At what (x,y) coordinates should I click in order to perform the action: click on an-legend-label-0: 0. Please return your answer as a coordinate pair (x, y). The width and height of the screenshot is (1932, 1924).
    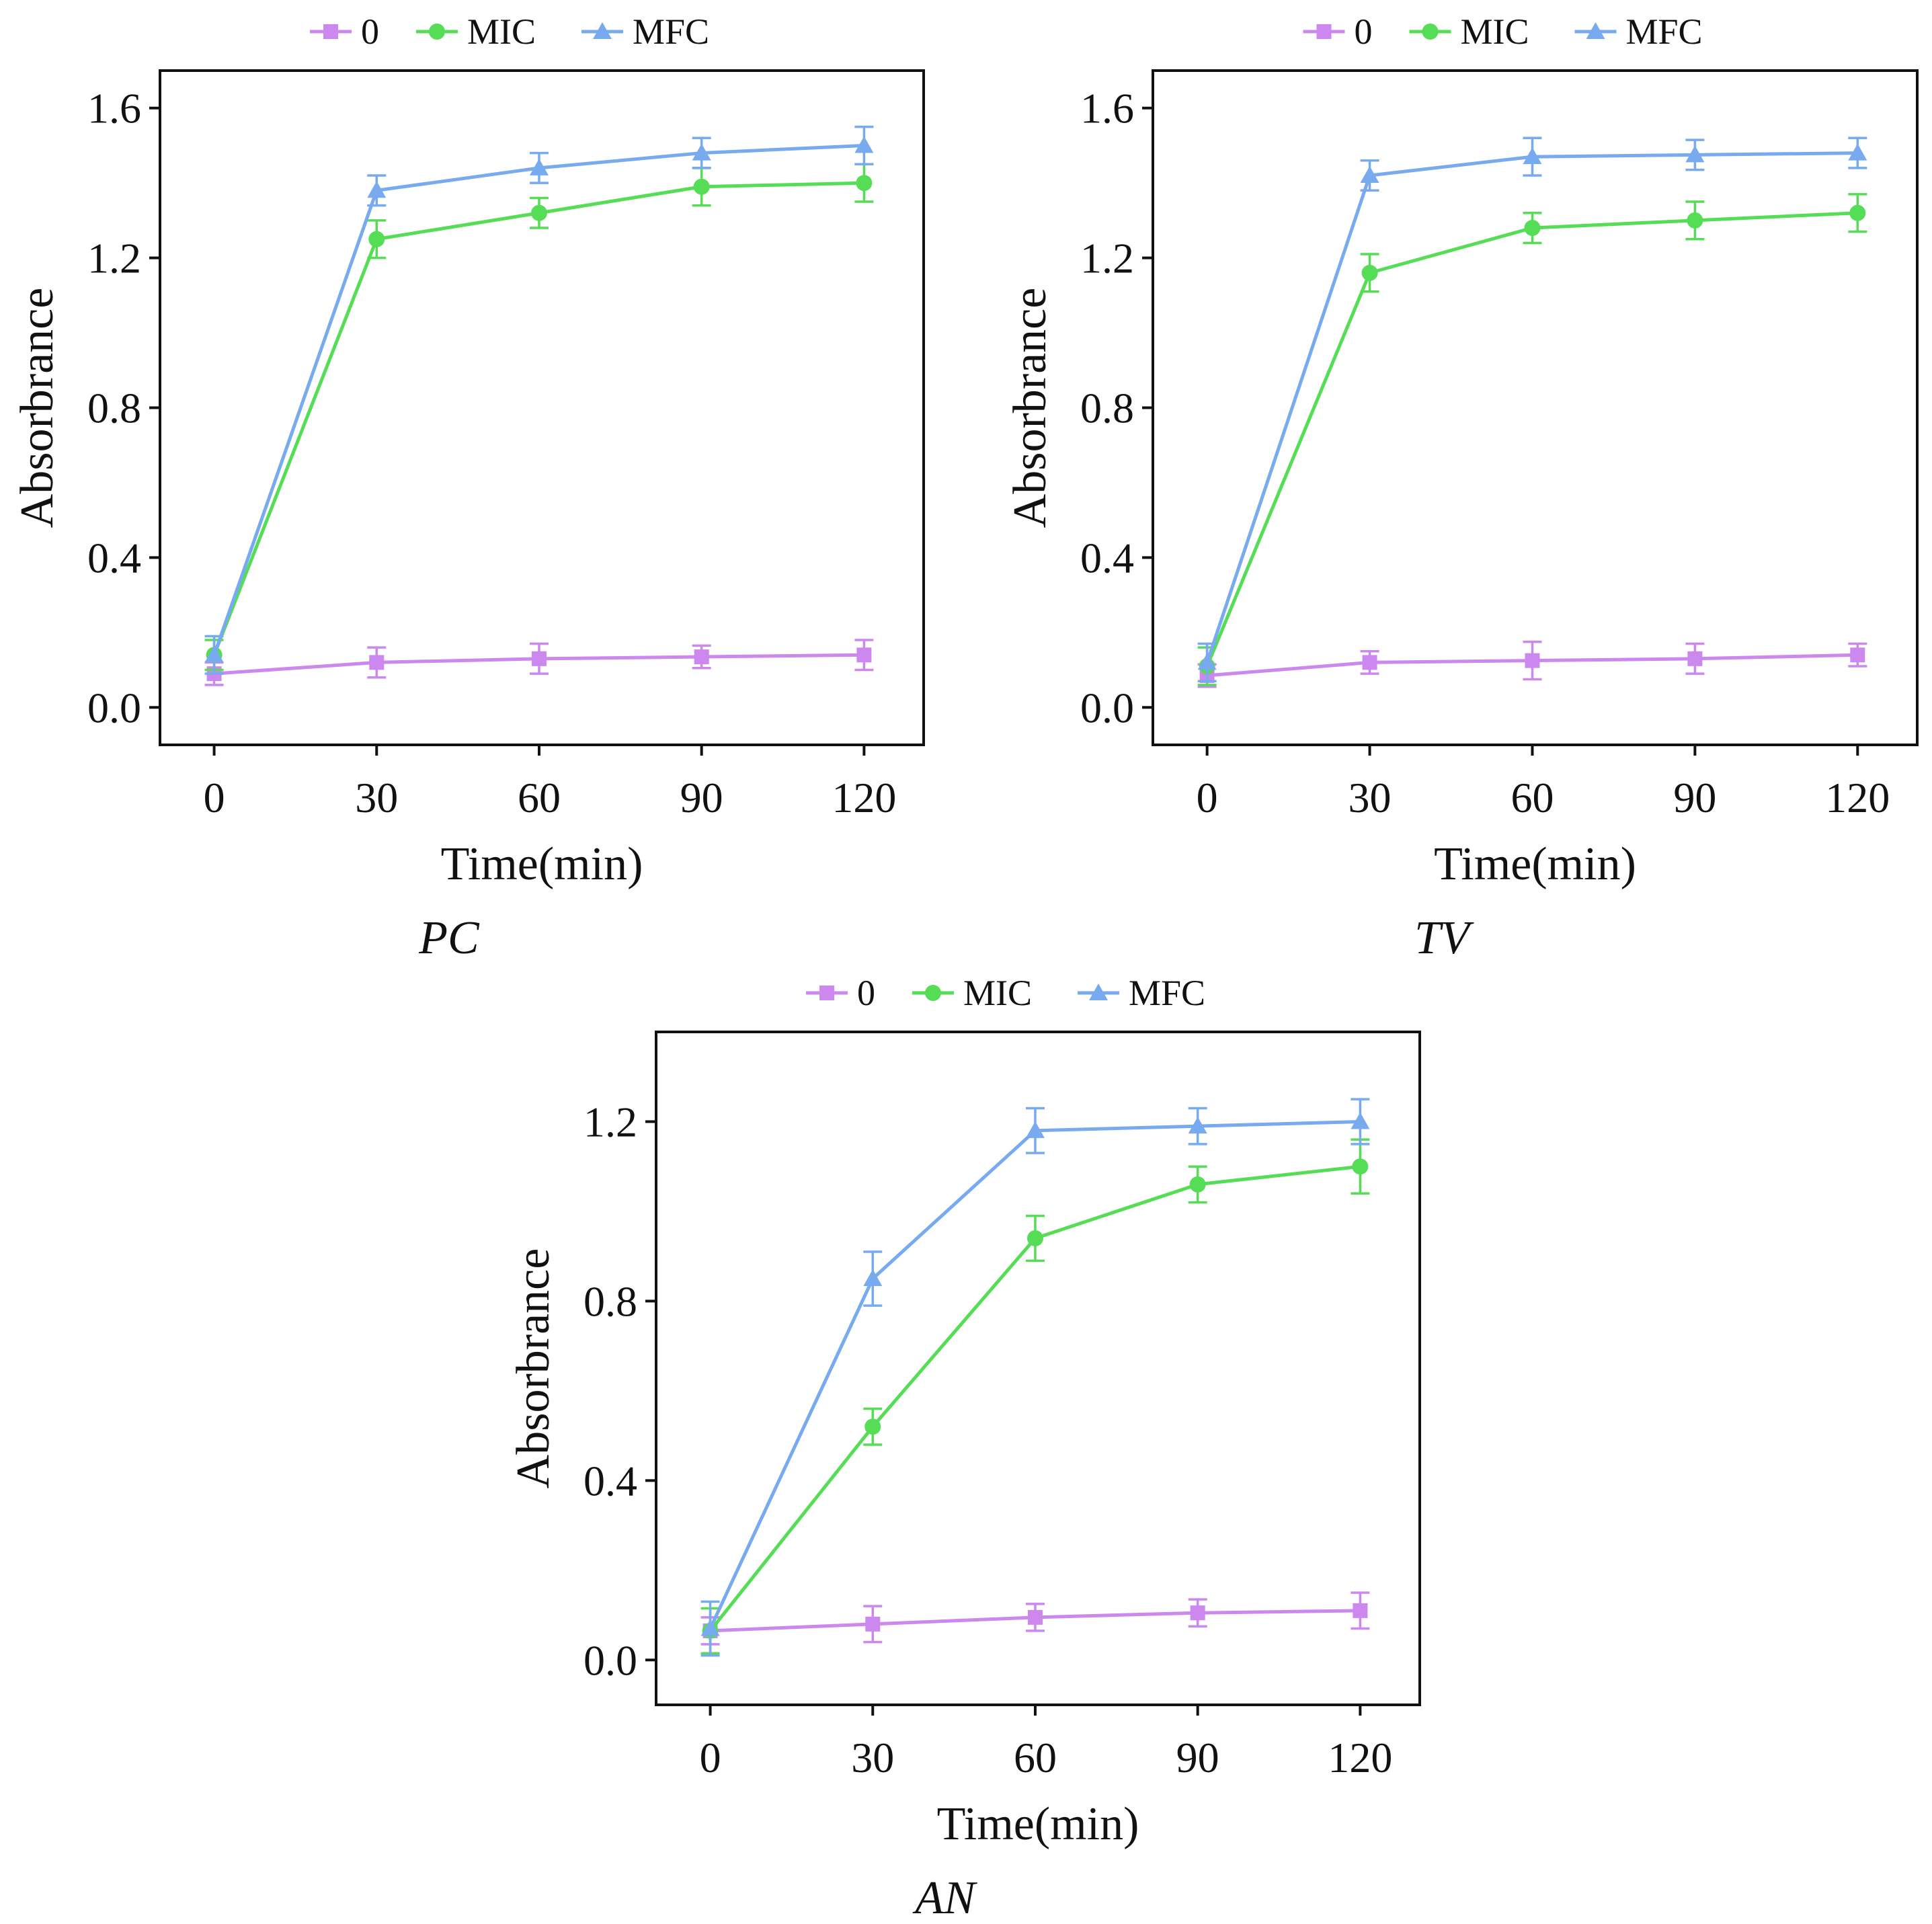
    Looking at the image, I should click on (866, 993).